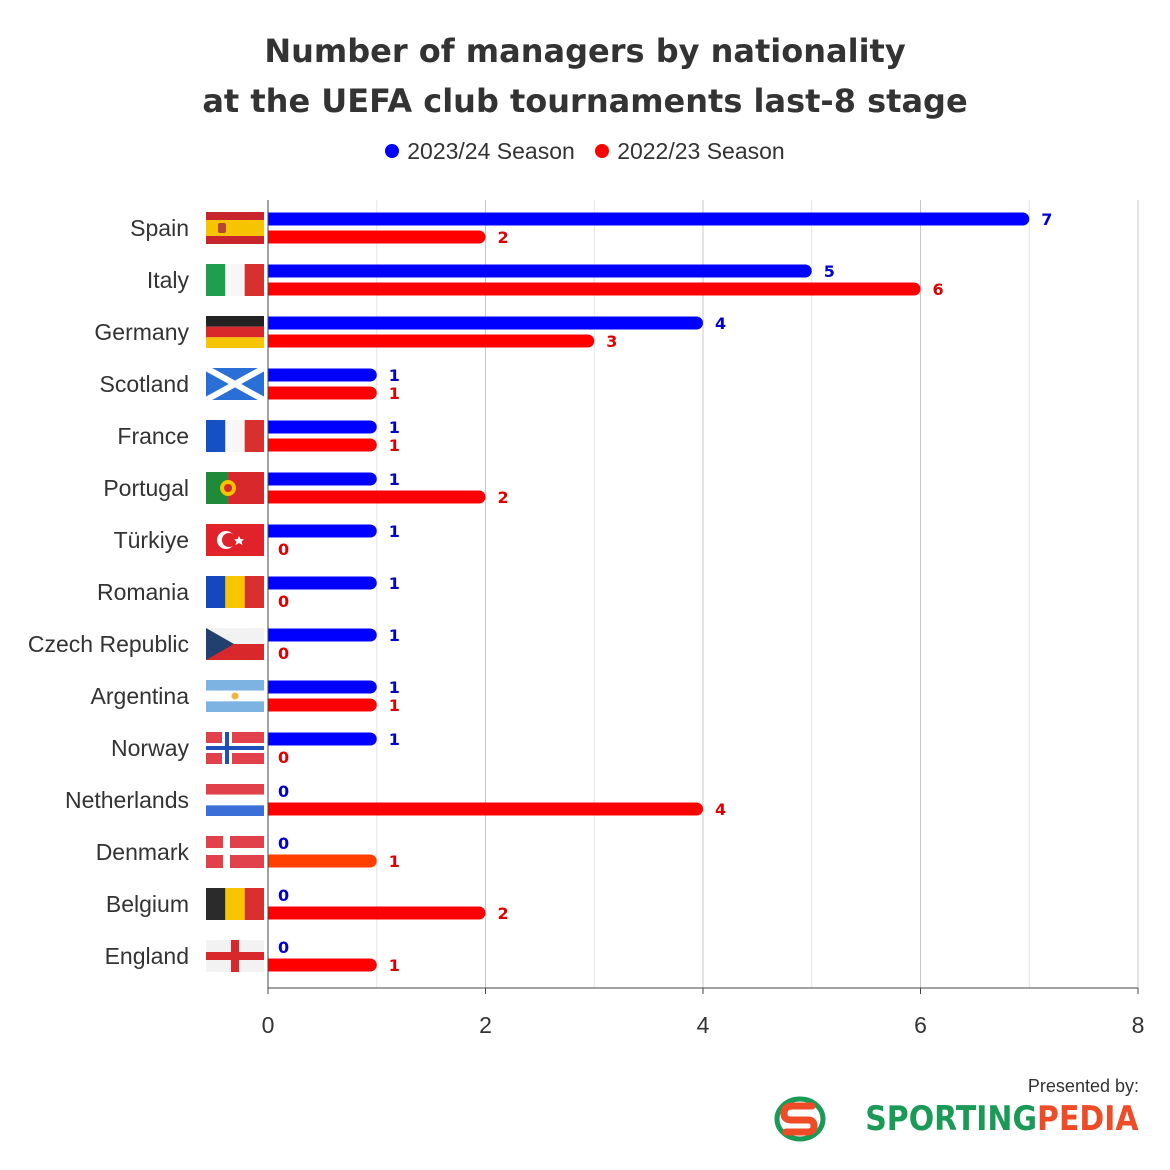  Describe the element at coordinates (800, 1119) in the screenshot. I see `sportingpedia-logo-icon` at that location.